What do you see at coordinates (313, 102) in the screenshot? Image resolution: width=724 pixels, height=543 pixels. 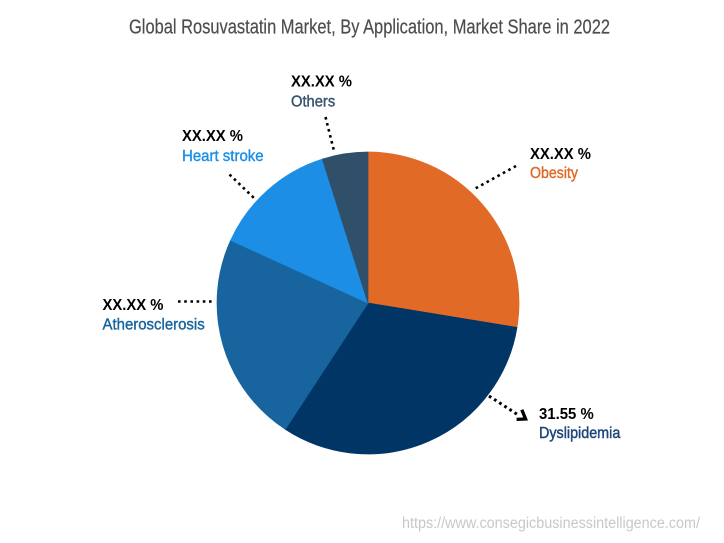 I see `svg-text: Others` at bounding box center [313, 102].